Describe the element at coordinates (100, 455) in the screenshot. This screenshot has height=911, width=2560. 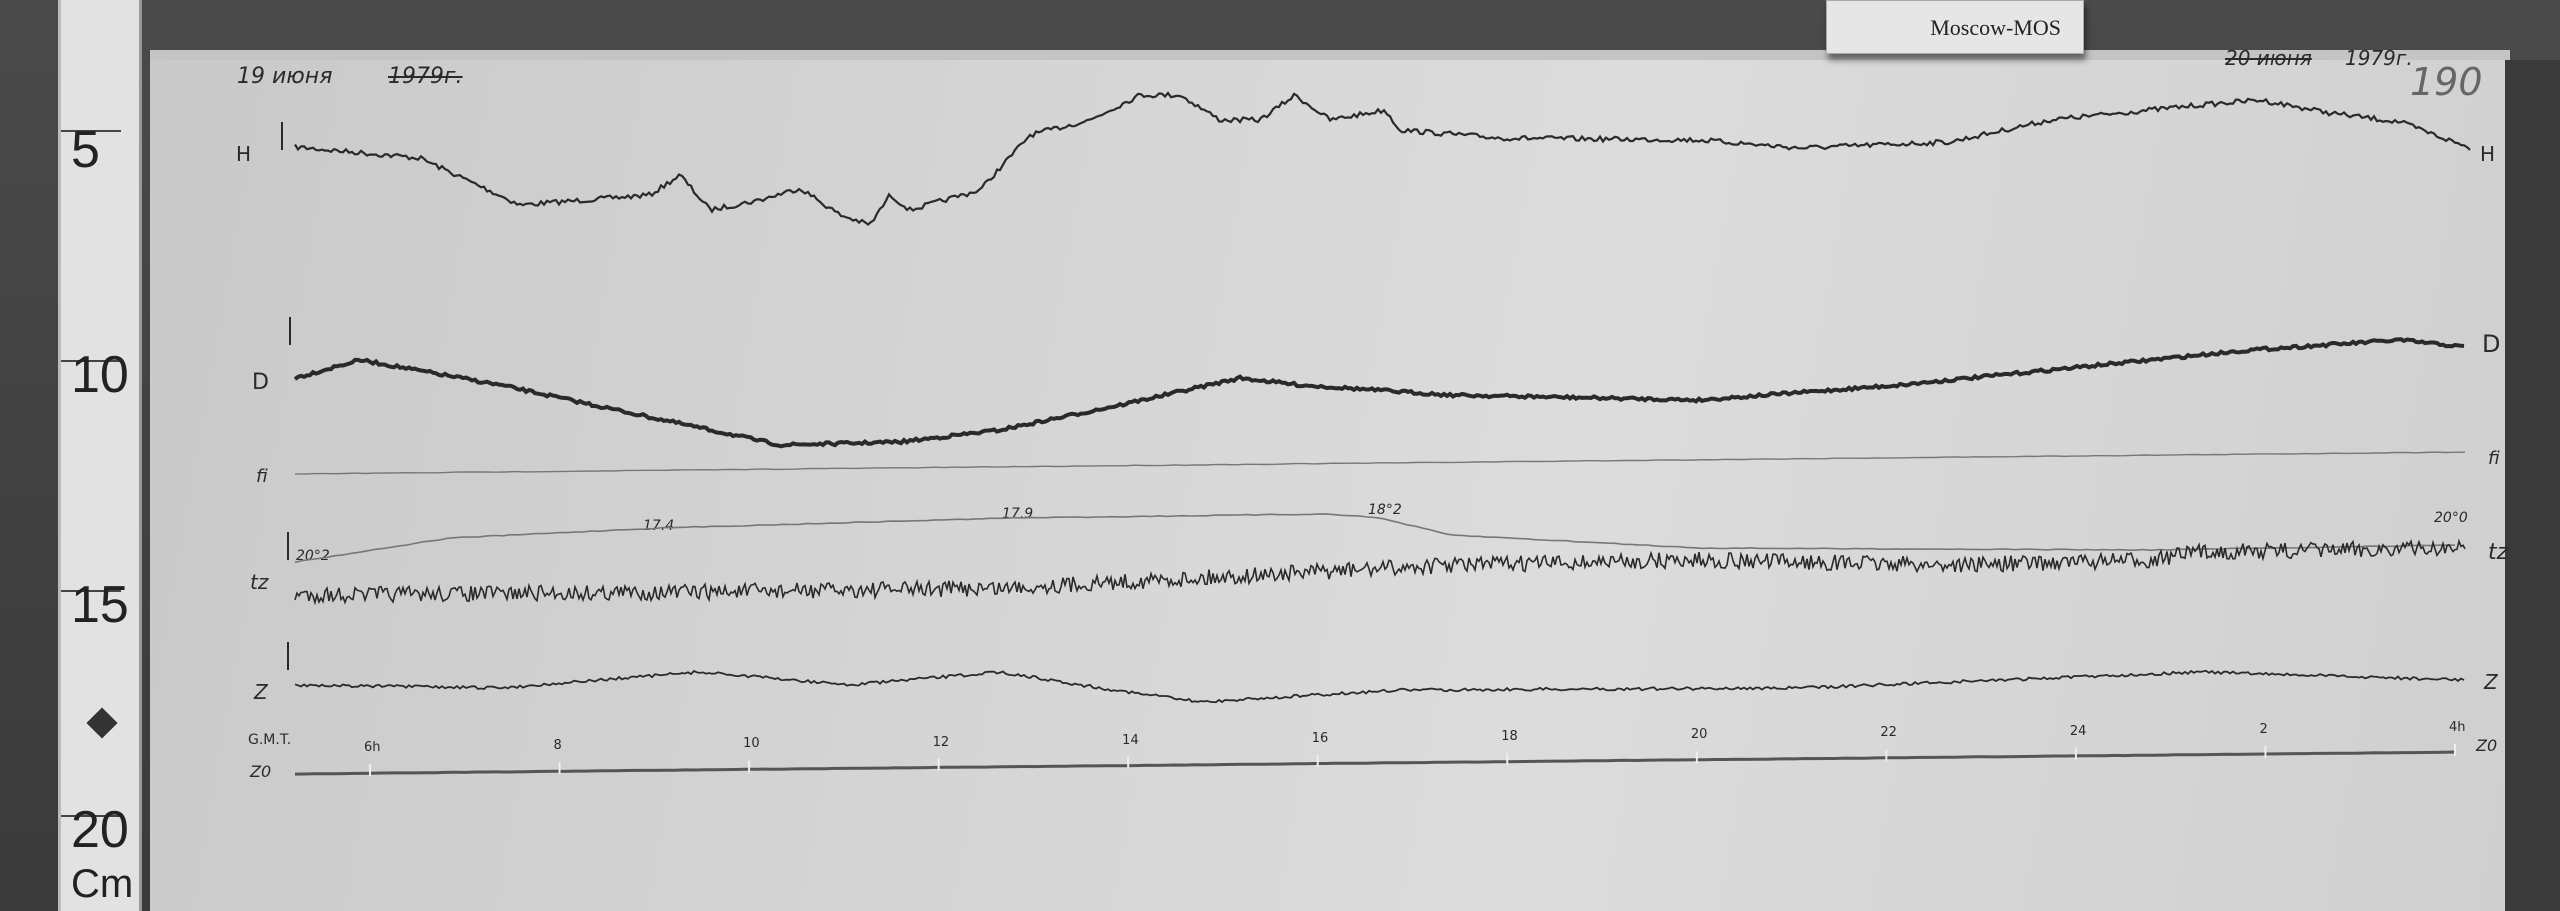
I see `ruler: 5 10 15 20 Cm` at that location.